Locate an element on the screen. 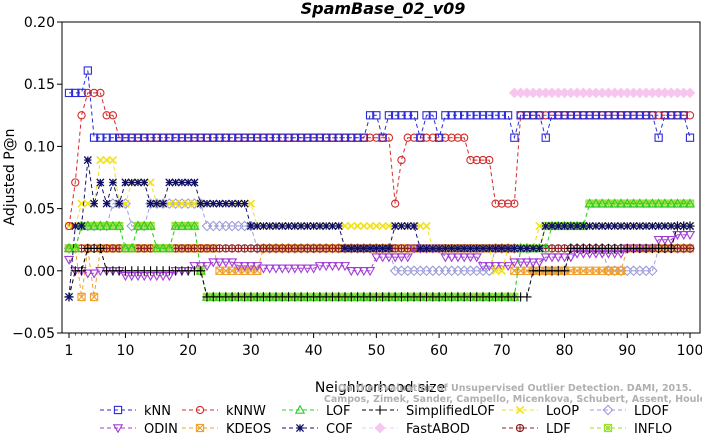 This screenshot has height=434, width=702. data-point-ldf is located at coordinates (690, 248).